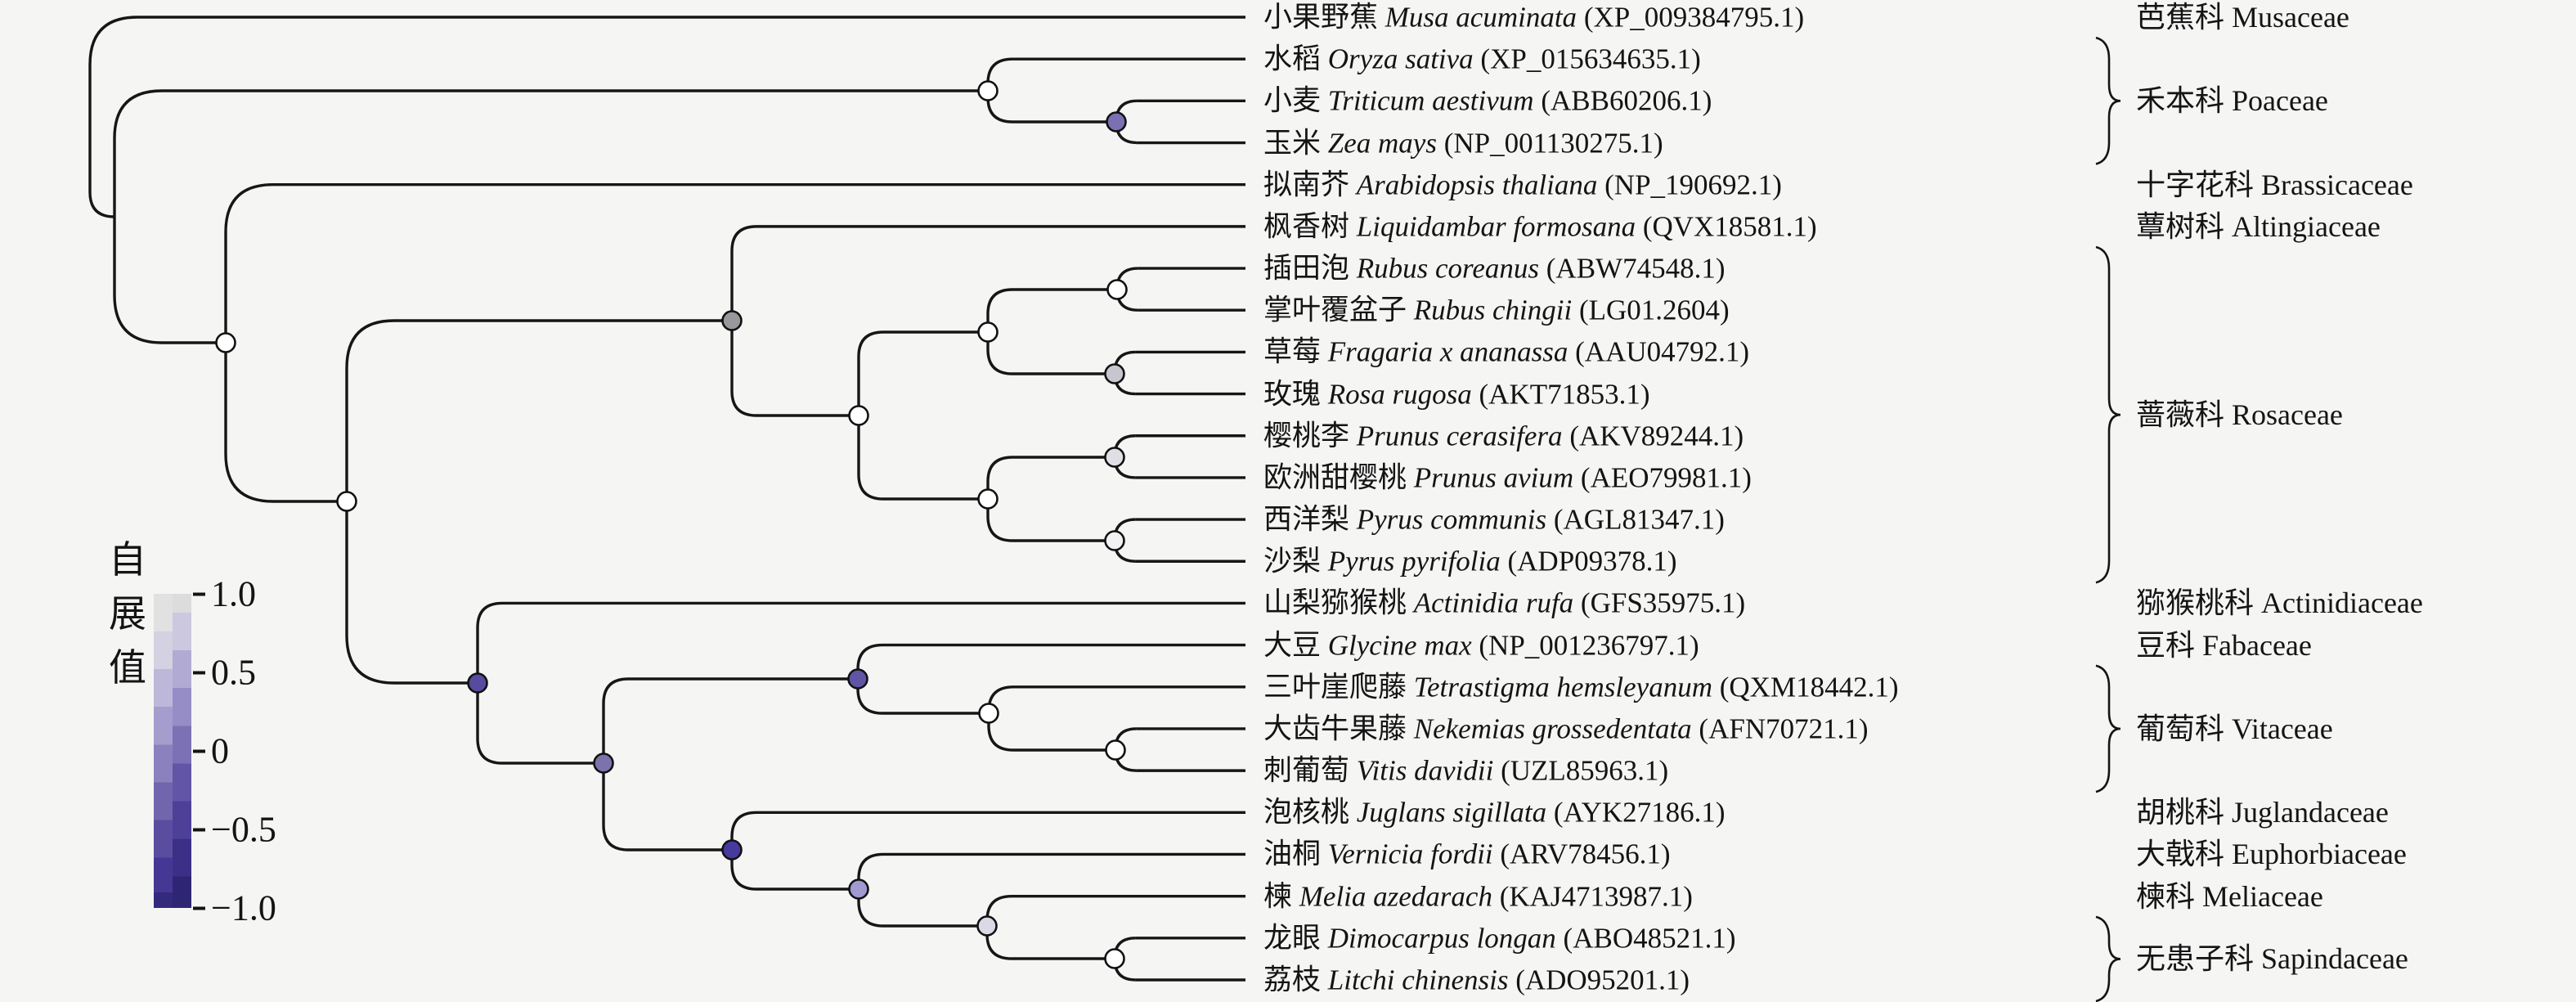 This screenshot has width=2576, height=1002. Describe the element at coordinates (2259, 226) in the screenshot. I see `family-label: 蕈树科 Altingiaceae` at that location.